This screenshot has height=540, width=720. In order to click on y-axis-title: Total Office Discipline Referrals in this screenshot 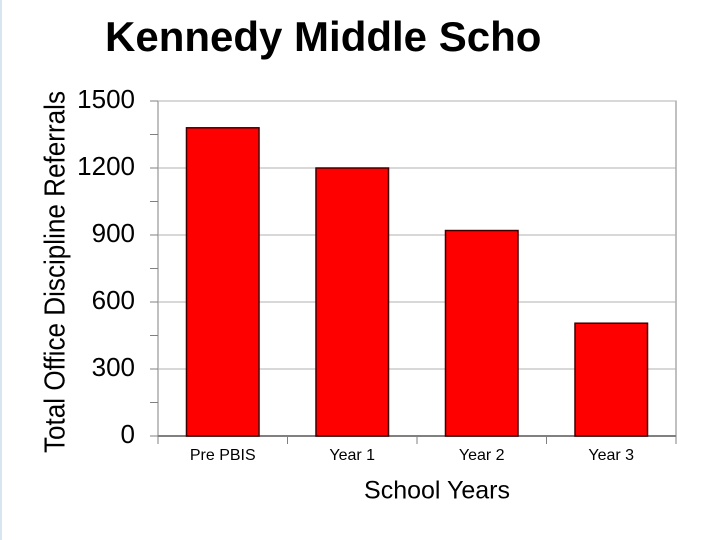, I will do `click(54, 272)`.